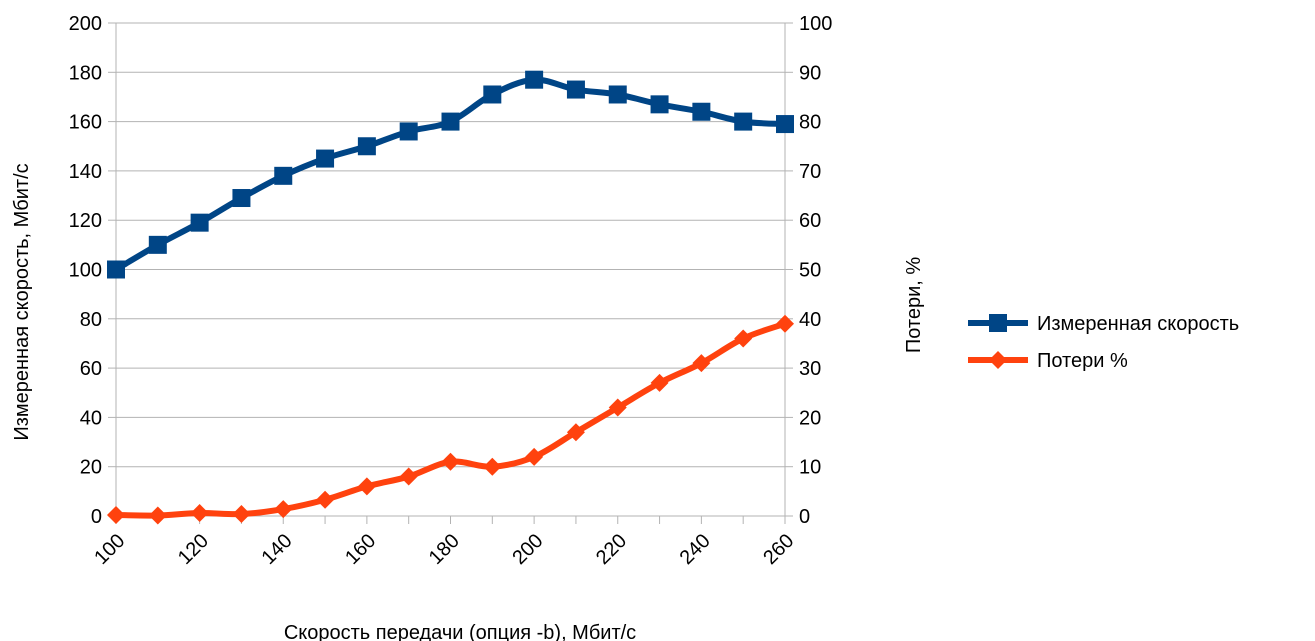  What do you see at coordinates (96, 517) in the screenshot?
I see `y-tick-label: 0` at bounding box center [96, 517].